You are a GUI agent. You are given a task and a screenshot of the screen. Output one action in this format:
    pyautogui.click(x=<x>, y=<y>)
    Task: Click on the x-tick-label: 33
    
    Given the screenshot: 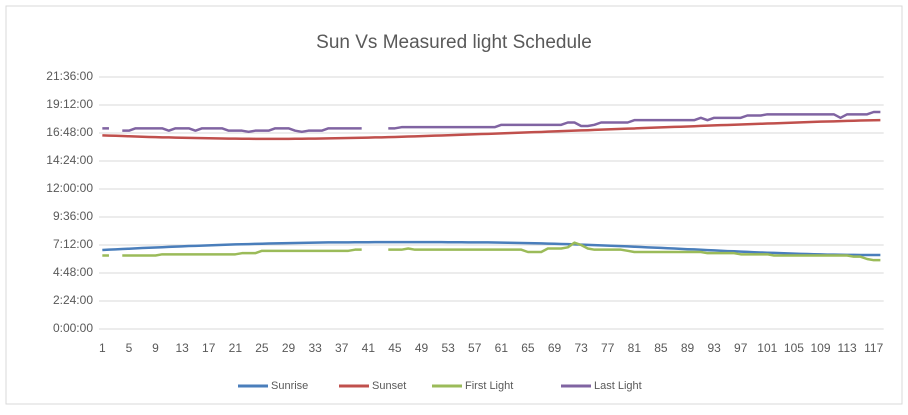 What is the action you would take?
    pyautogui.click(x=315, y=348)
    